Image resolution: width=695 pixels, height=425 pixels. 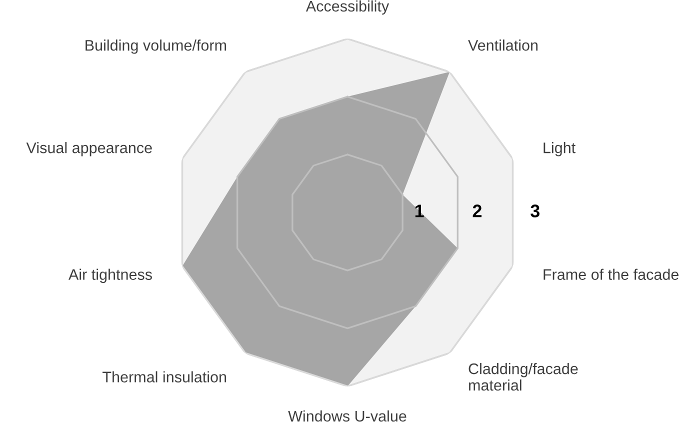 What do you see at coordinates (611, 274) in the screenshot?
I see `spoke-label: Frame of the facade` at bounding box center [611, 274].